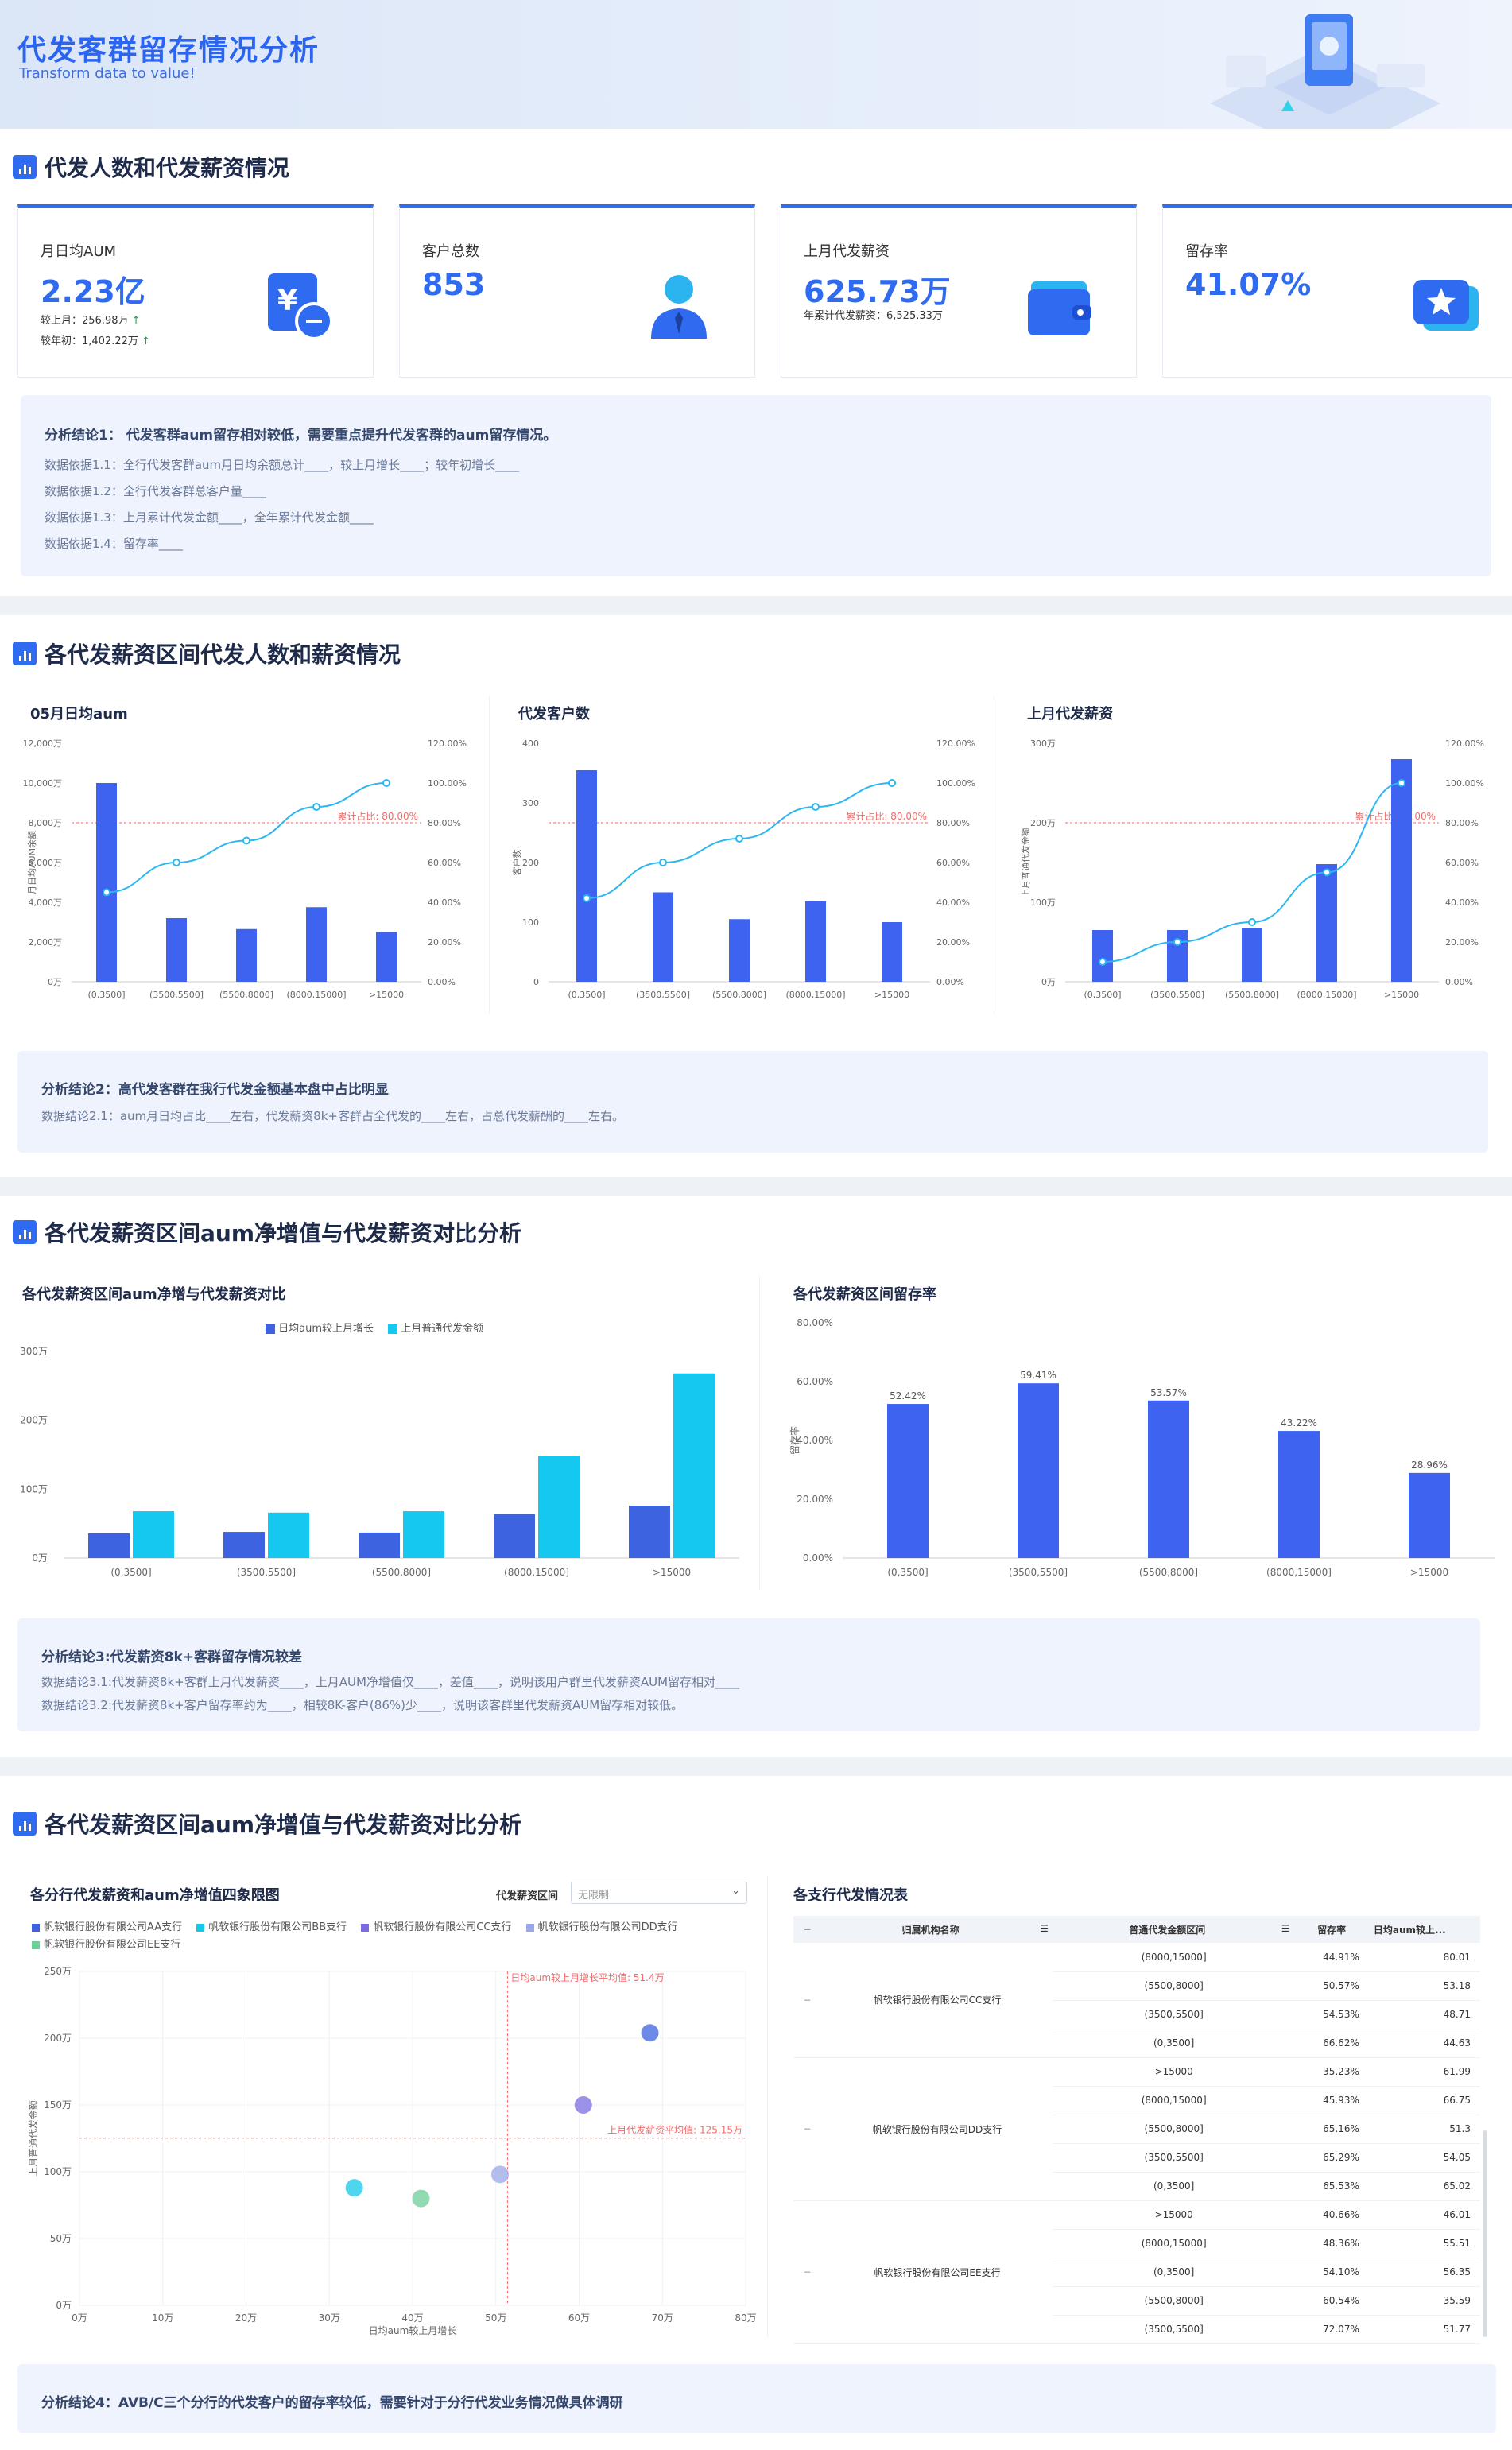  What do you see at coordinates (1299, 1423) in the screenshot?
I see `data-label: 43.22%` at bounding box center [1299, 1423].